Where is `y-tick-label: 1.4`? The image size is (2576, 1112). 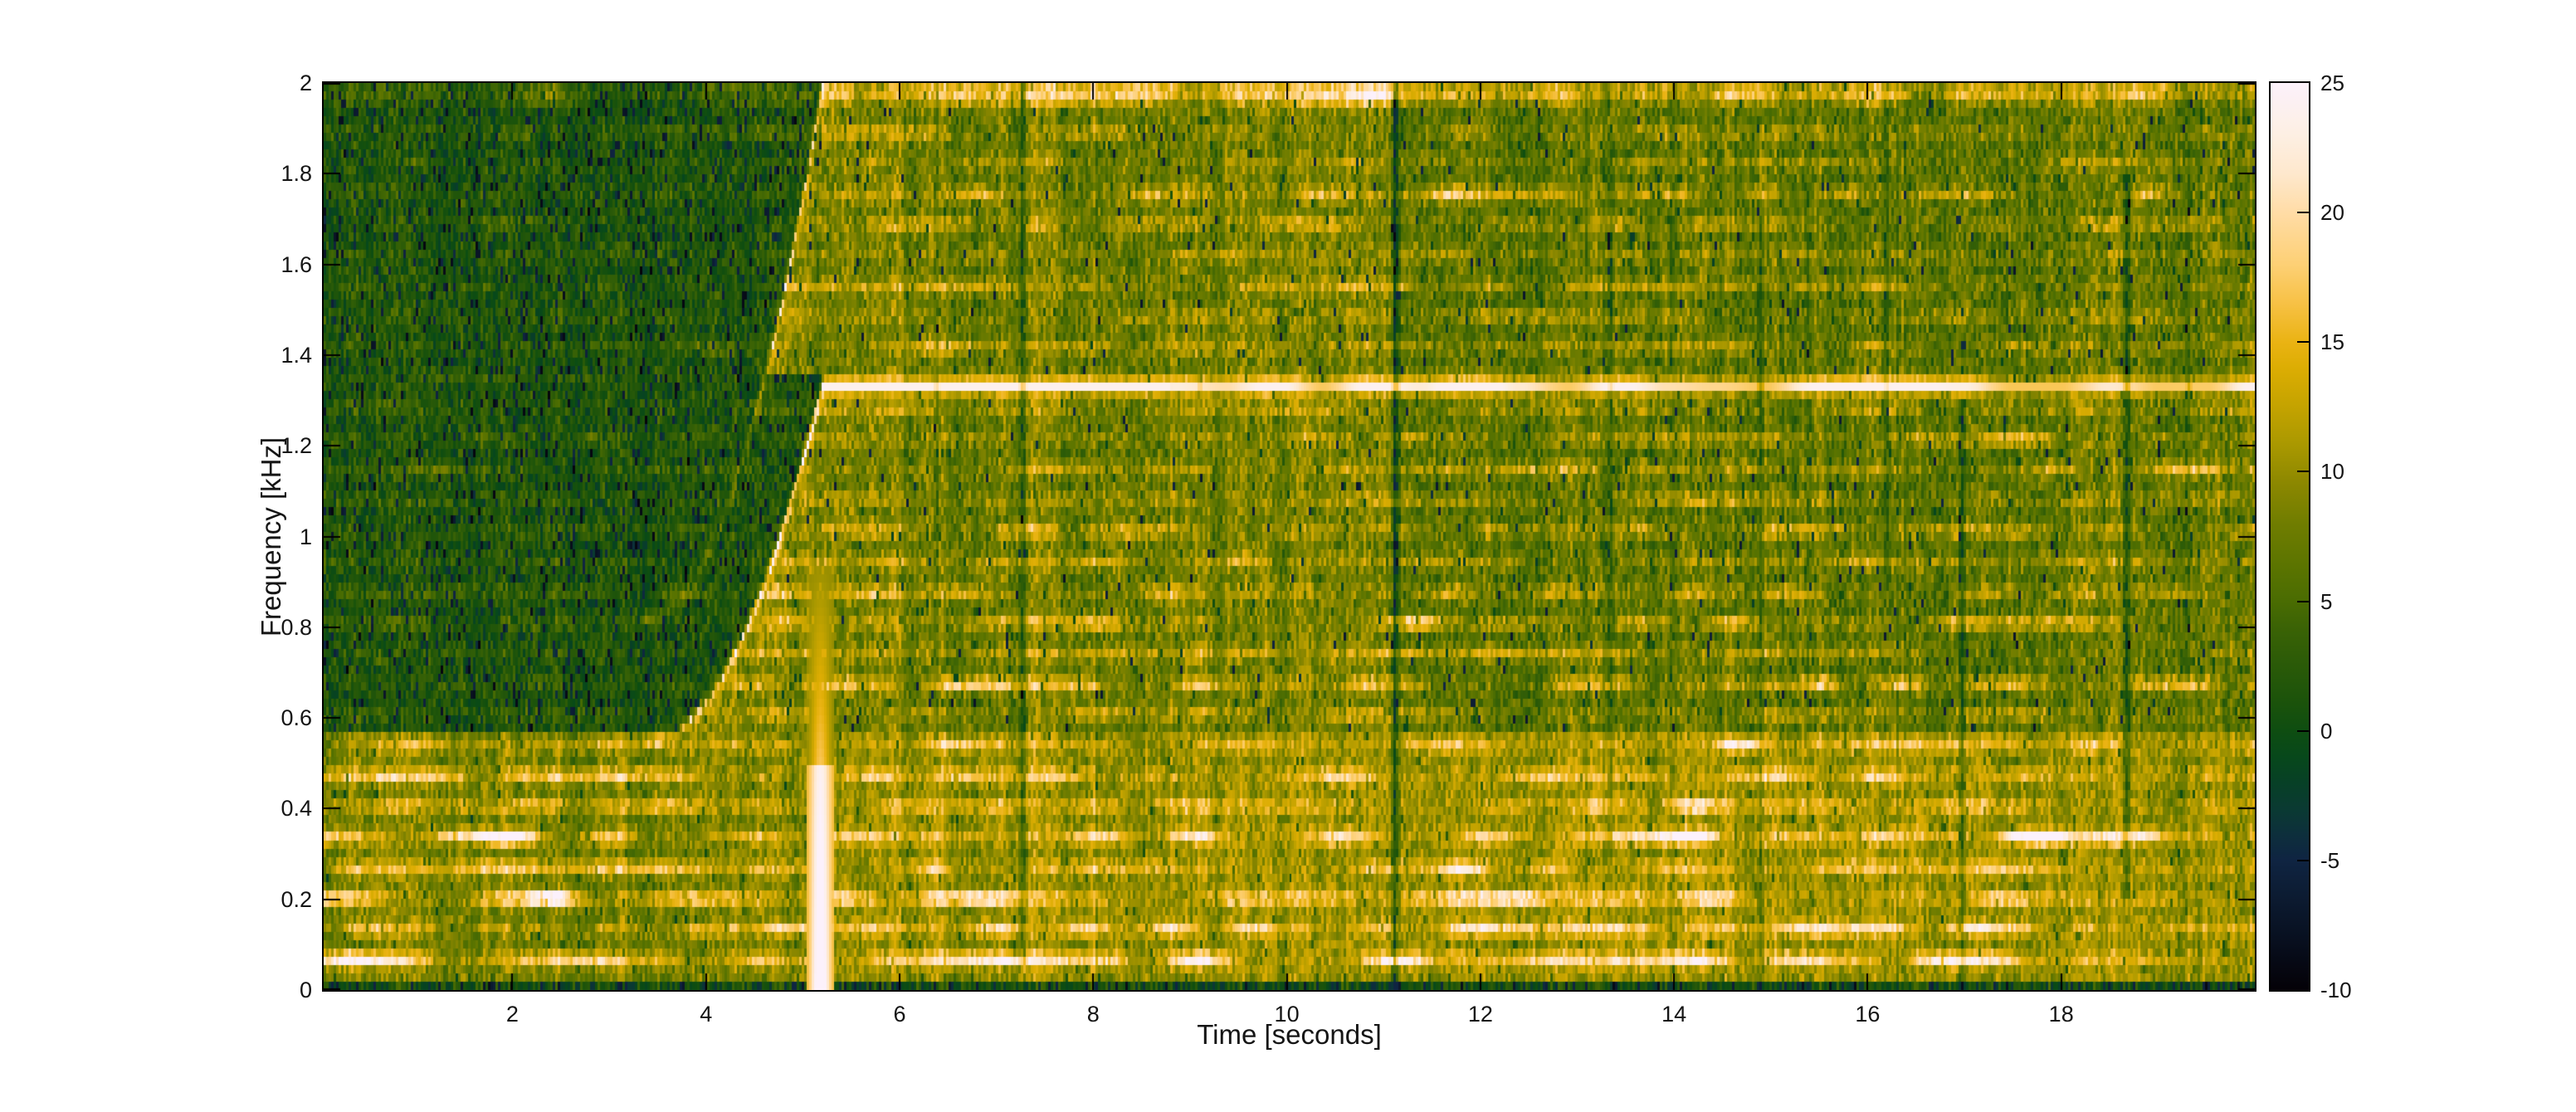 y-tick-label: 1.4 is located at coordinates (297, 355).